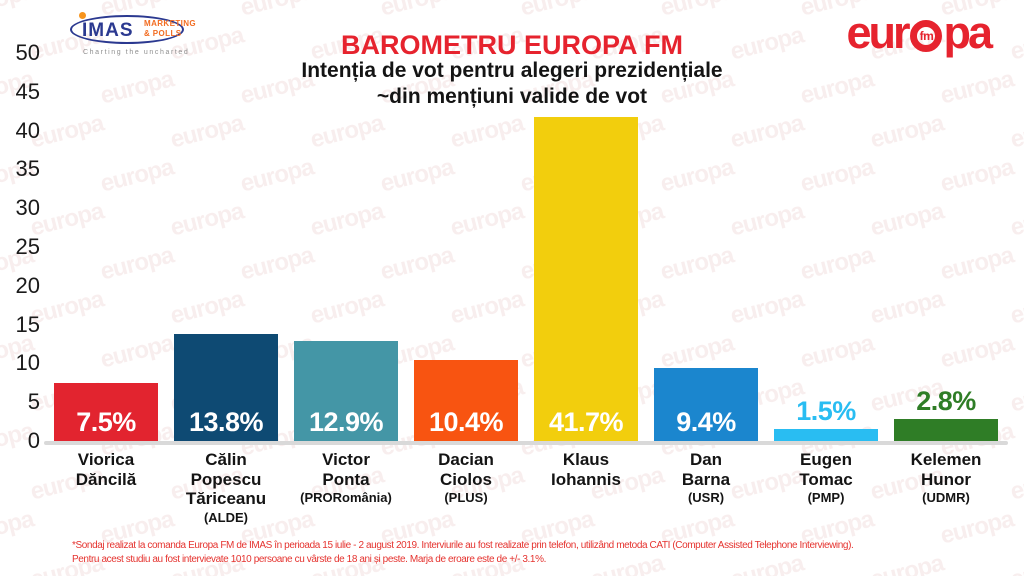 The height and width of the screenshot is (576, 1024). Describe the element at coordinates (226, 422) in the screenshot. I see `bar-value-label: 13.8%` at that location.